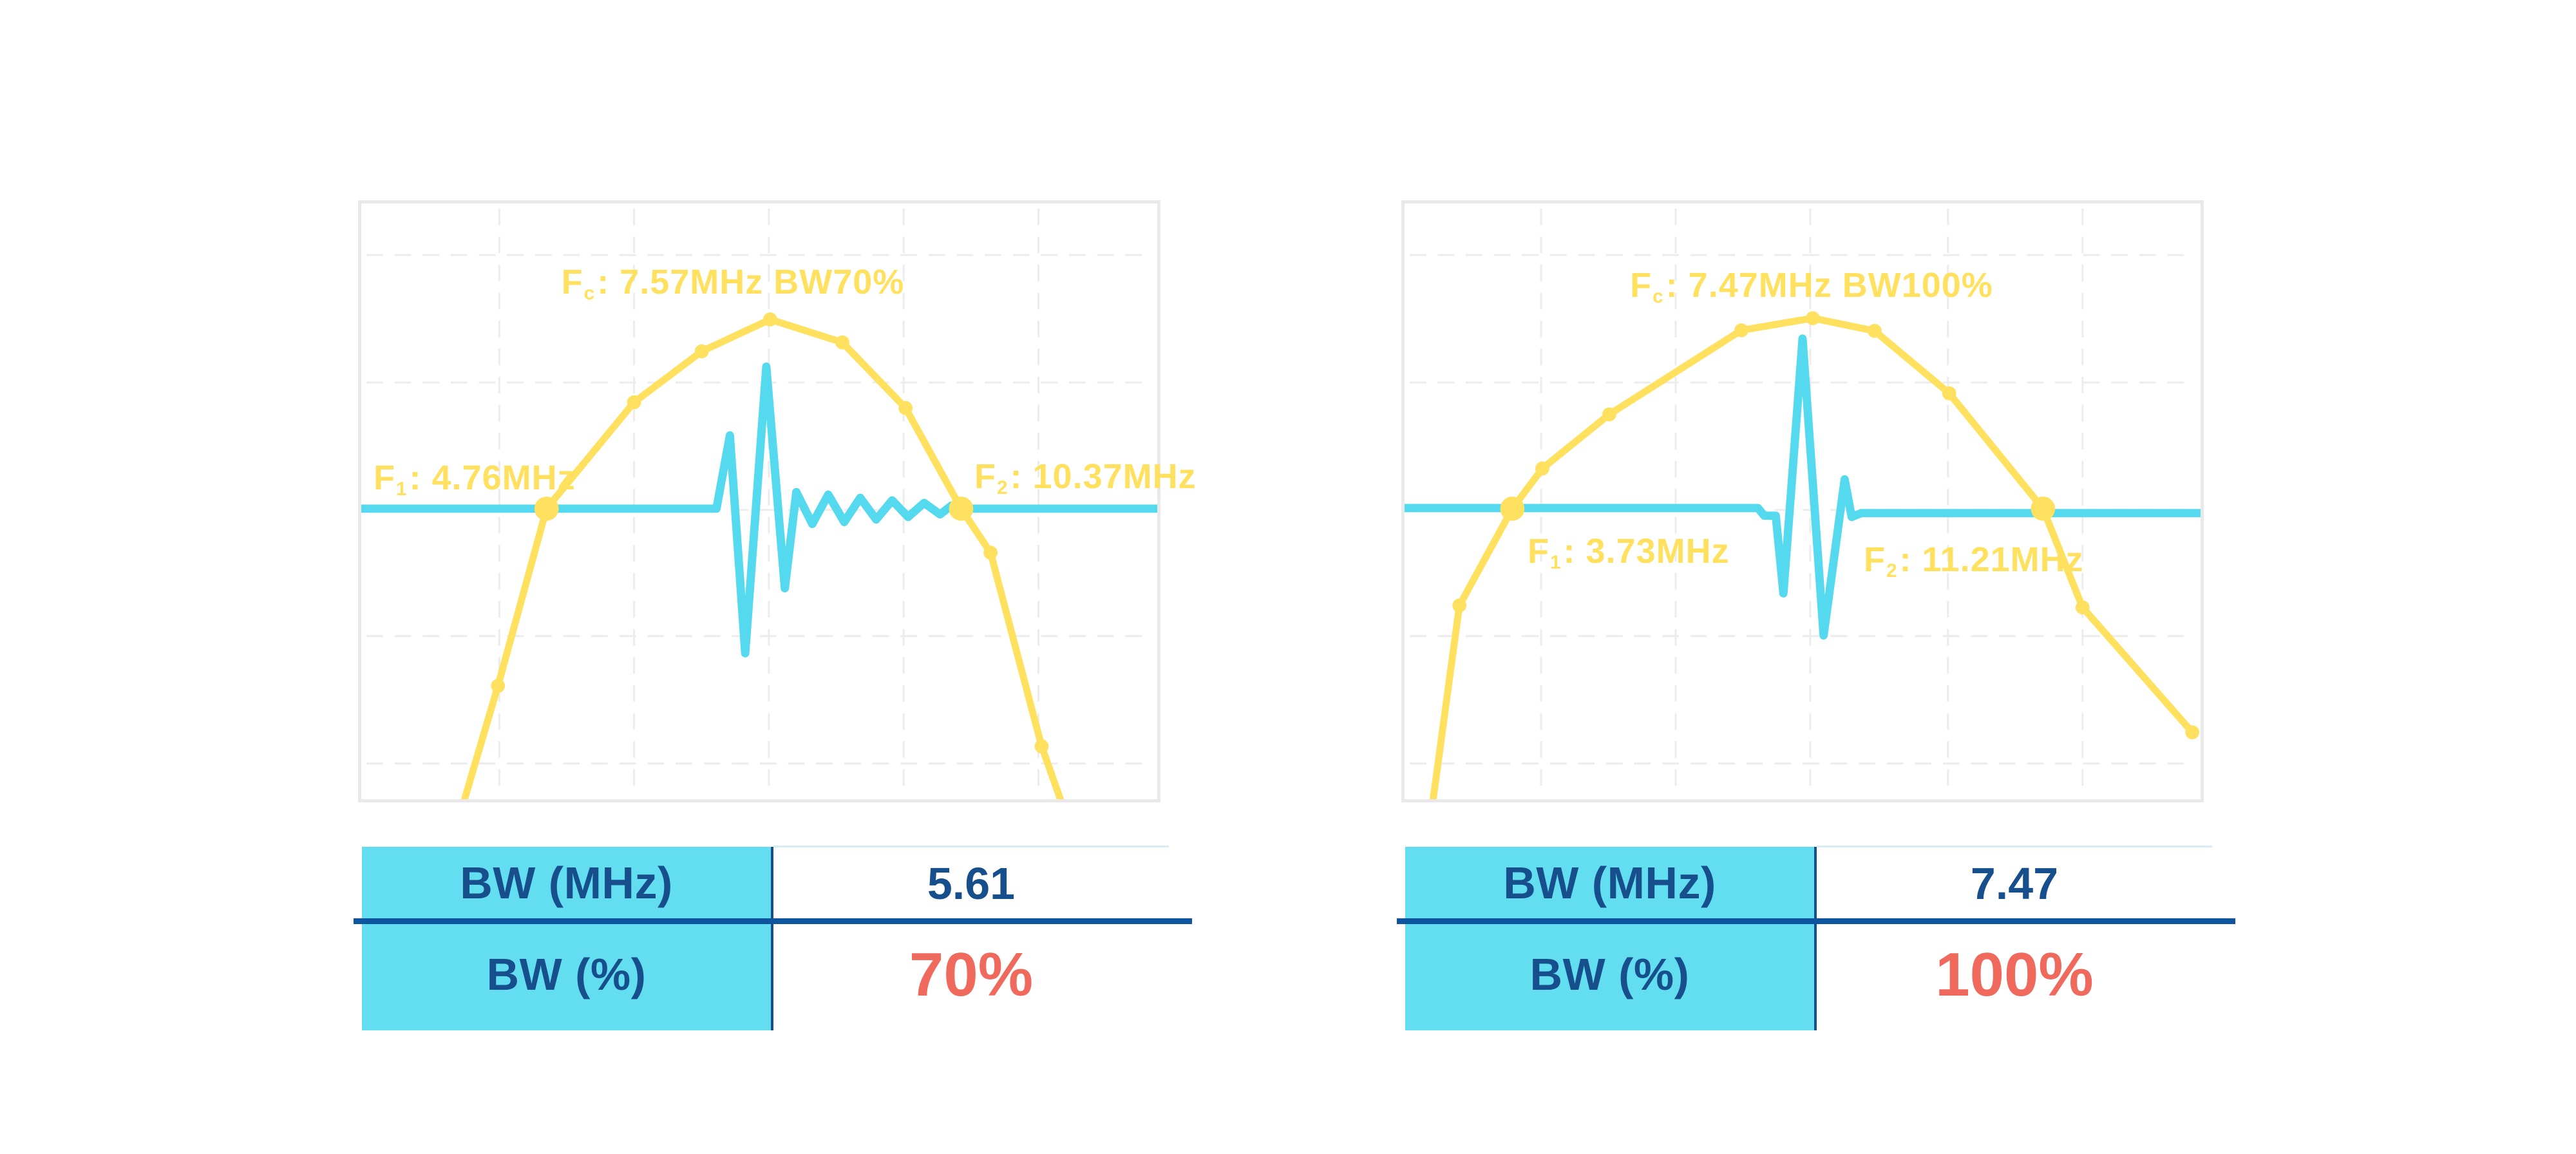  I want to click on center-frequency-label: Fc: 7.57MHz BW70%, so click(733, 283).